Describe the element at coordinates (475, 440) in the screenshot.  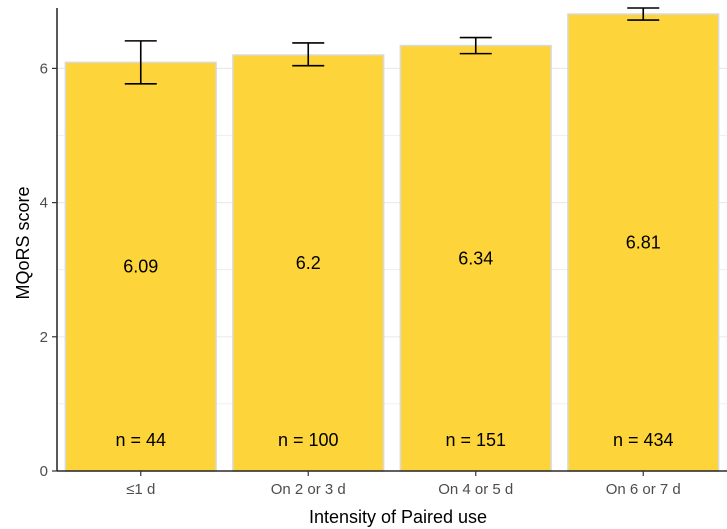
I see `sample-size-label: n = 151` at that location.